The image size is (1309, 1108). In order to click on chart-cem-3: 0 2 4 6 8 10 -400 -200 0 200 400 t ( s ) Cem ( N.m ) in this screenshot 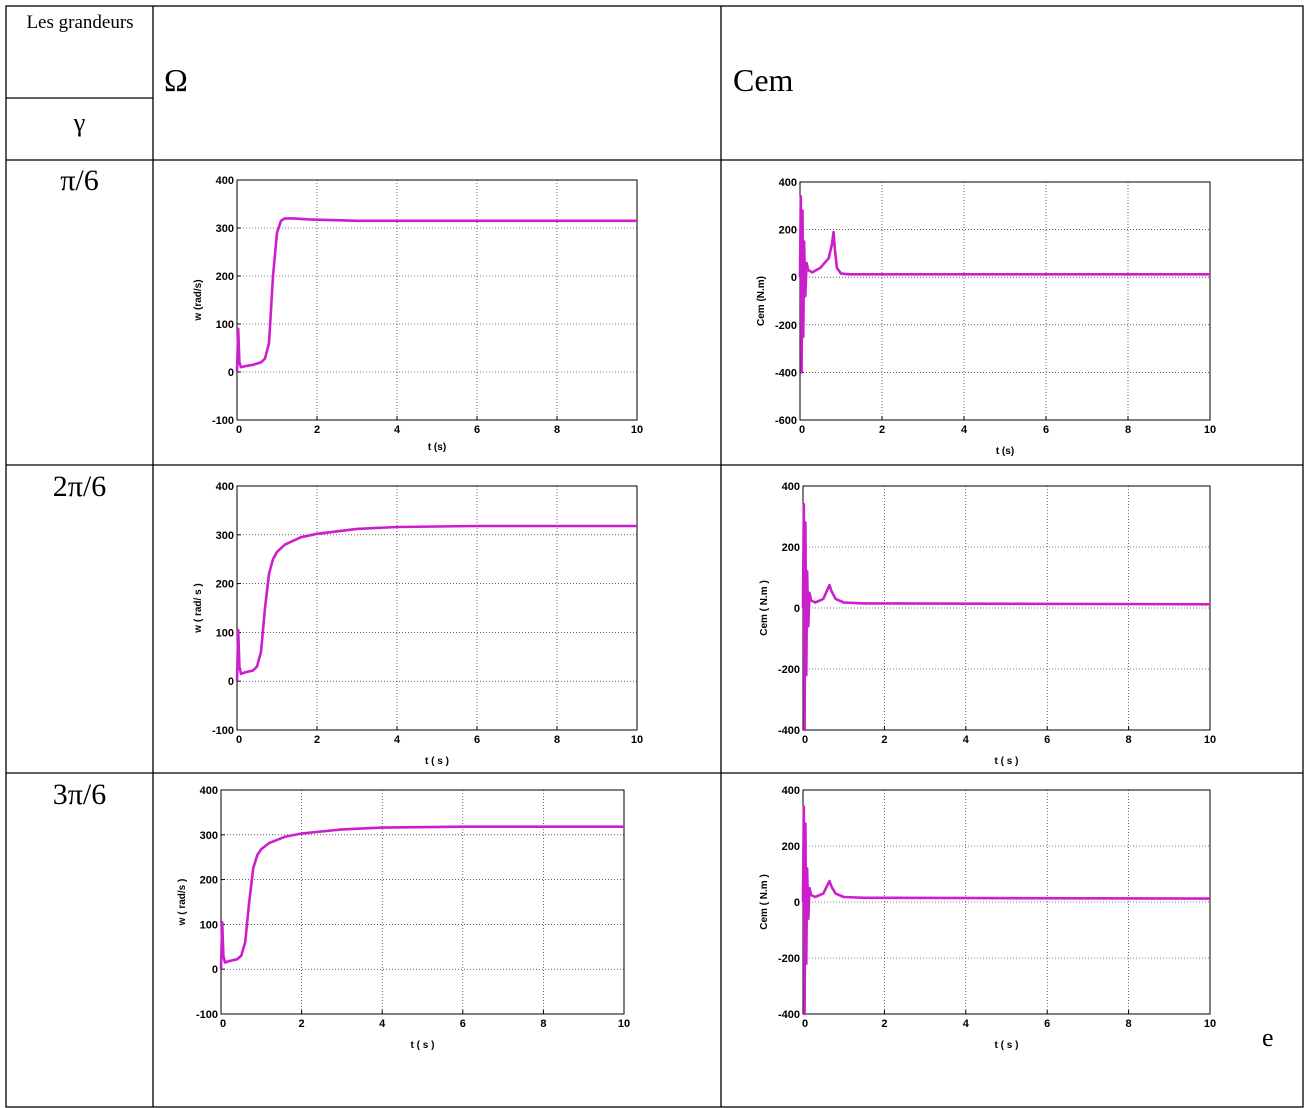, I will do `click(982, 917)`.